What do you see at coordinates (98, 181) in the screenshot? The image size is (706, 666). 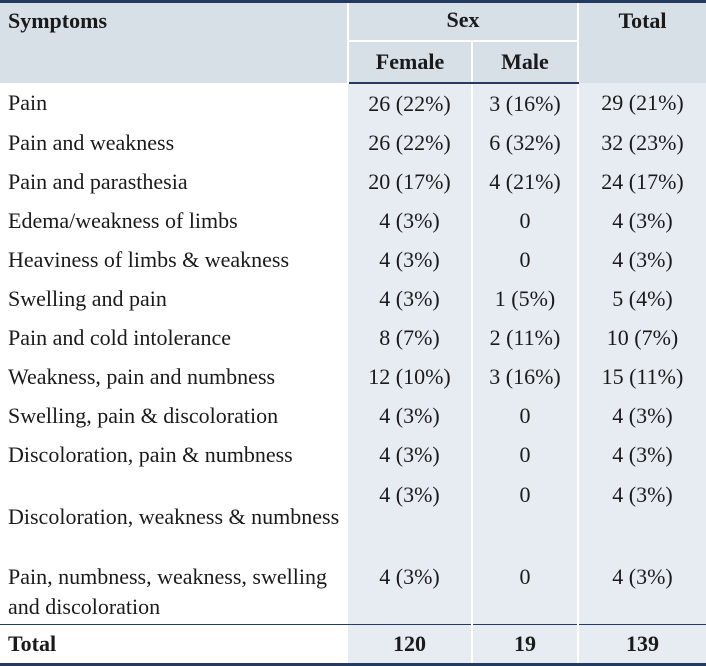 I see `symptom-cell: Pain and parasthesia` at bounding box center [98, 181].